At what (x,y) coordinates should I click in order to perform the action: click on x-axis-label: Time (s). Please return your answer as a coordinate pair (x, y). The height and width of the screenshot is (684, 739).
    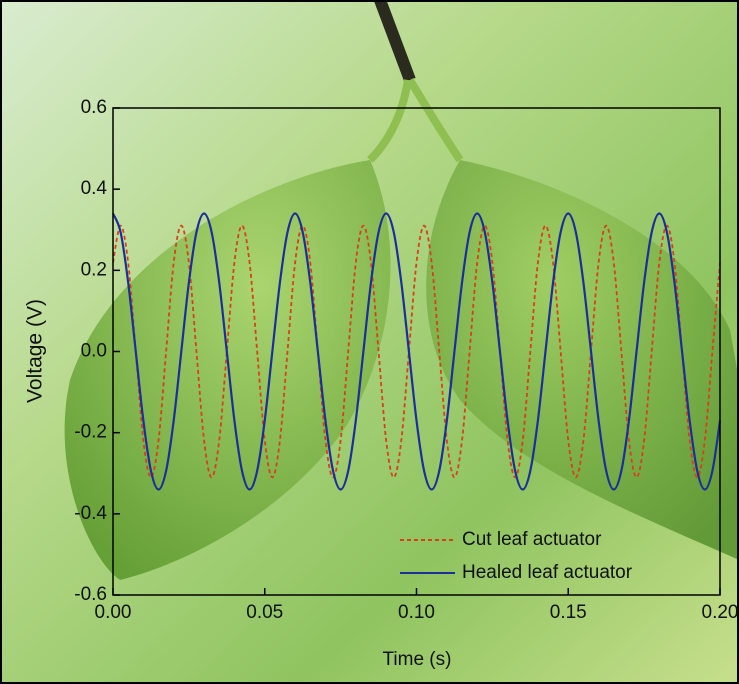
    Looking at the image, I should click on (417, 659).